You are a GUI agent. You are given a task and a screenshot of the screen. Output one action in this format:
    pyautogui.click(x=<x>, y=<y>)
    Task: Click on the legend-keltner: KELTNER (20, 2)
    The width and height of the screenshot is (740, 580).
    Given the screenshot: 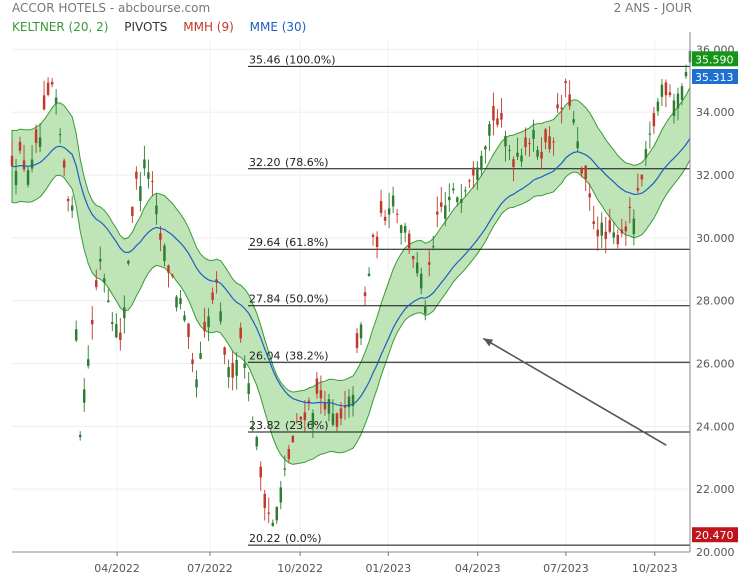 What is the action you would take?
    pyautogui.click(x=60, y=27)
    